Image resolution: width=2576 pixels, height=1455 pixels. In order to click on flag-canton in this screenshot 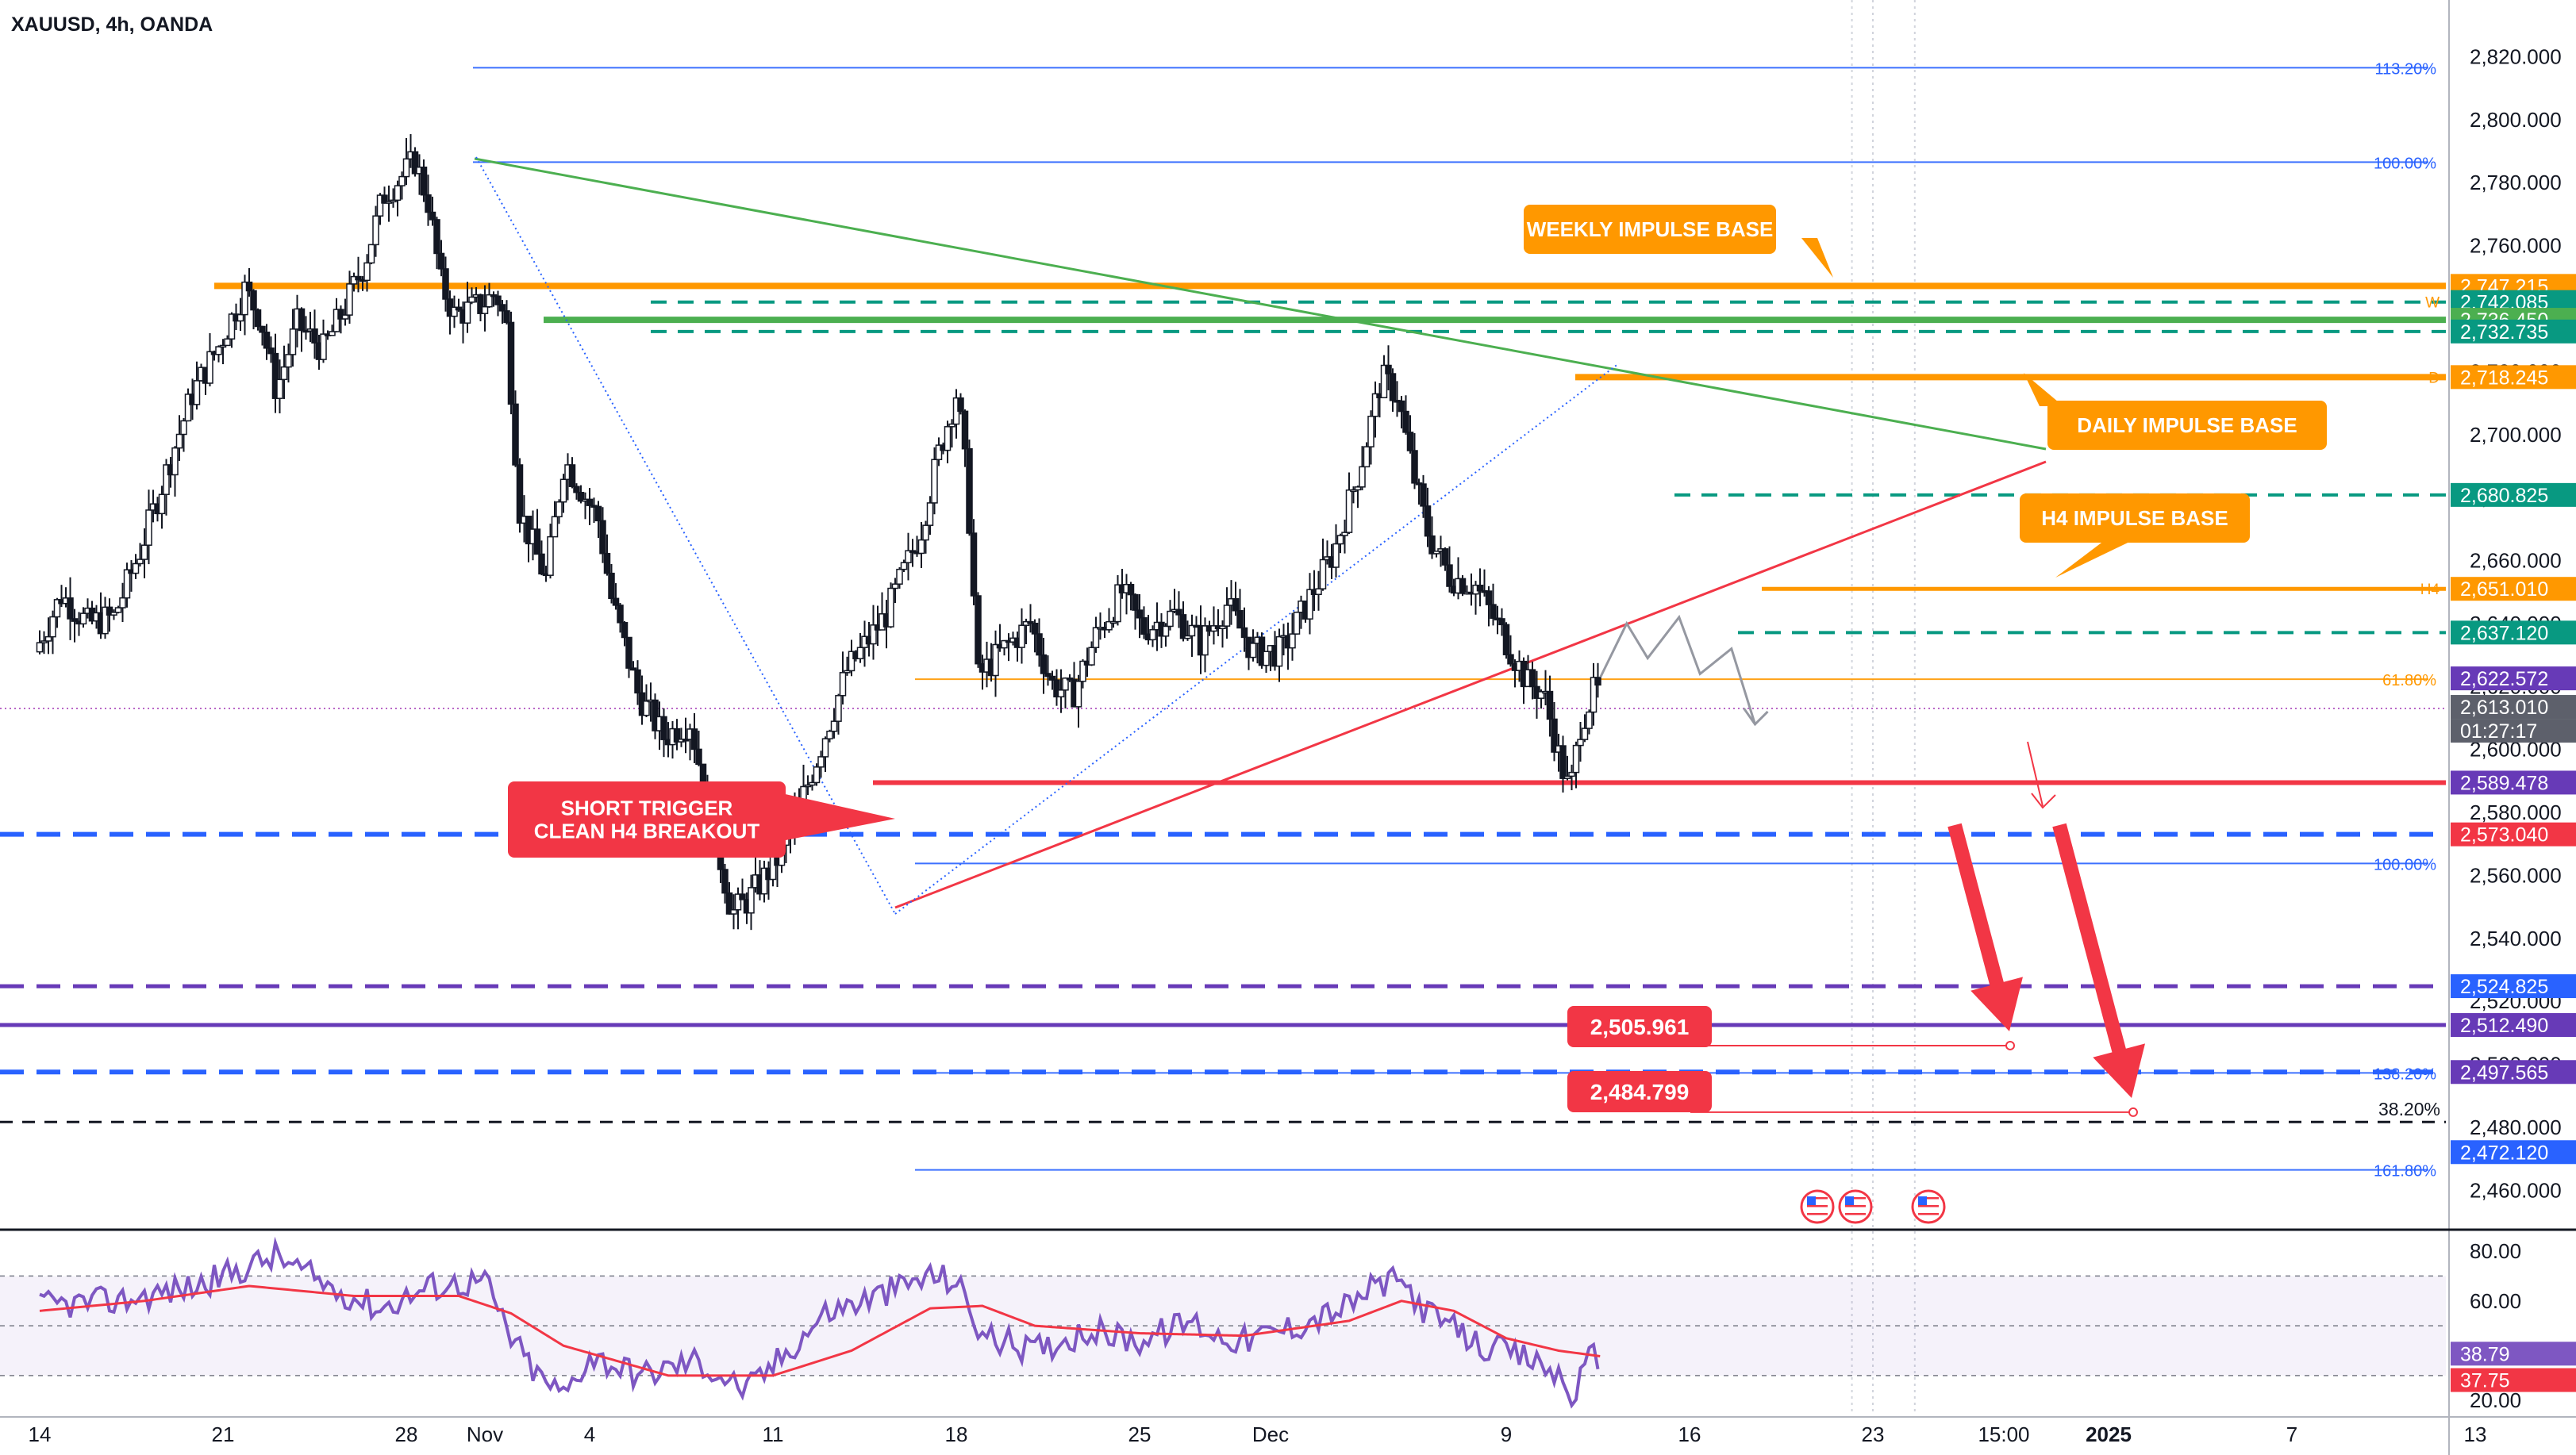, I will do `click(1923, 1200)`.